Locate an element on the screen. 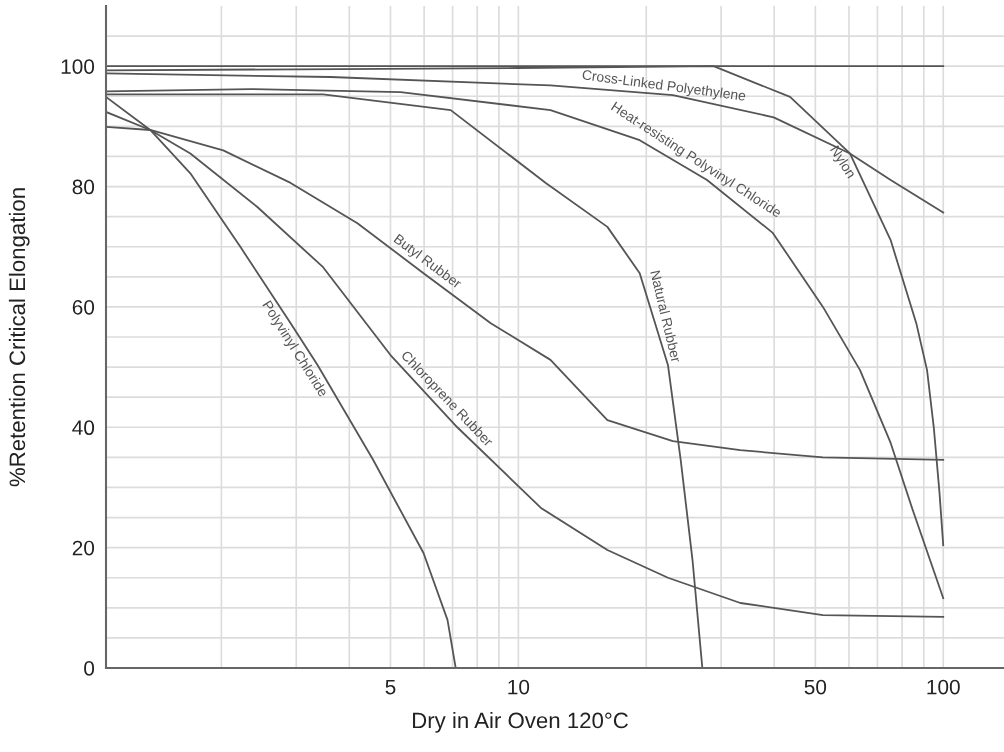  x-tick-label: 50 is located at coordinates (815, 687).